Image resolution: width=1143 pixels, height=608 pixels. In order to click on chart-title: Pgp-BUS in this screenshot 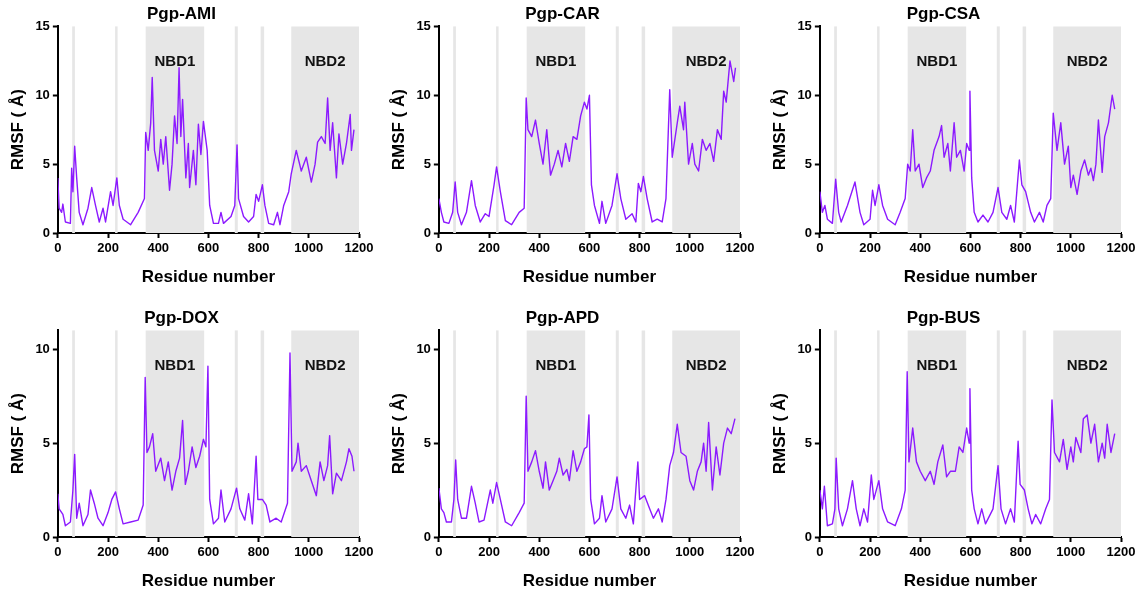, I will do `click(943, 317)`.